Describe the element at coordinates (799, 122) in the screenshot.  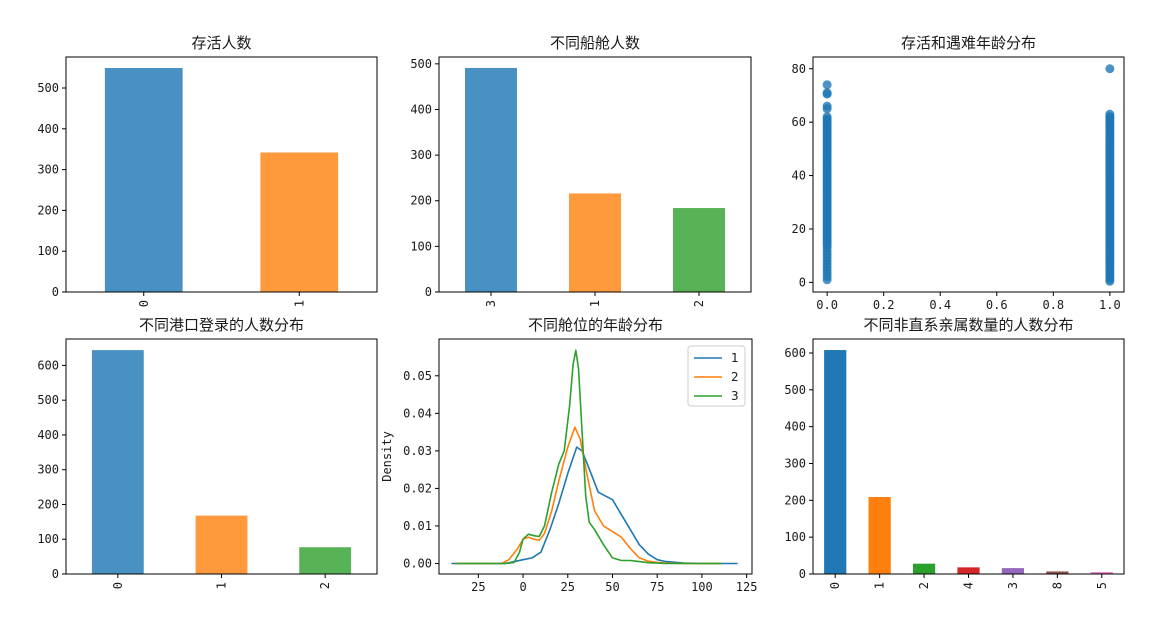
I see `y-tick-label: 60` at that location.